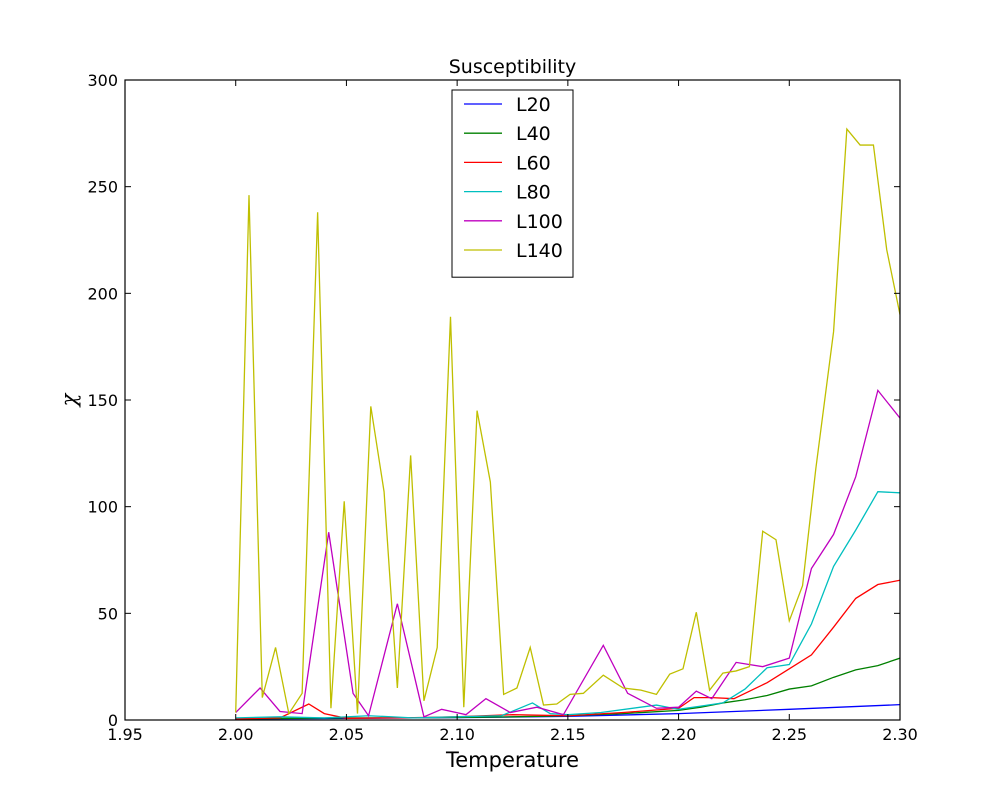 Image resolution: width=1000 pixels, height=800 pixels. Describe the element at coordinates (102, 80) in the screenshot. I see `y-tick-label: 300` at that location.